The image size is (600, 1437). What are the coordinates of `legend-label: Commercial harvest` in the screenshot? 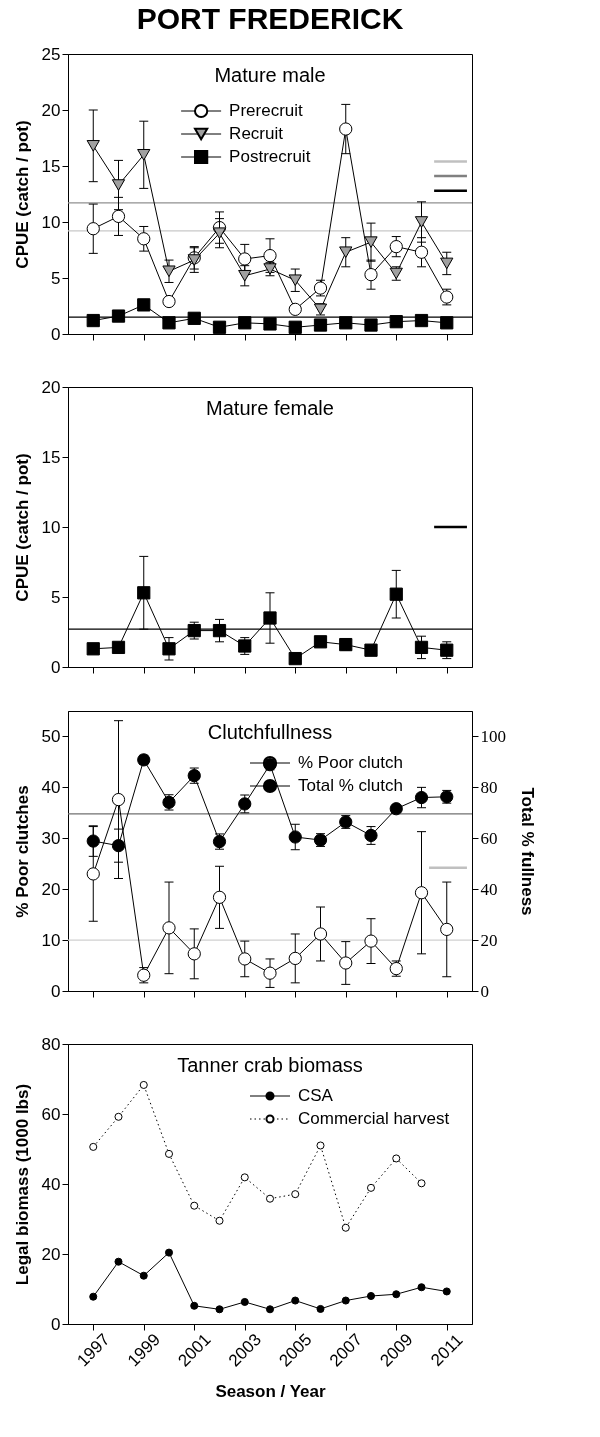 It's located at (374, 1118).